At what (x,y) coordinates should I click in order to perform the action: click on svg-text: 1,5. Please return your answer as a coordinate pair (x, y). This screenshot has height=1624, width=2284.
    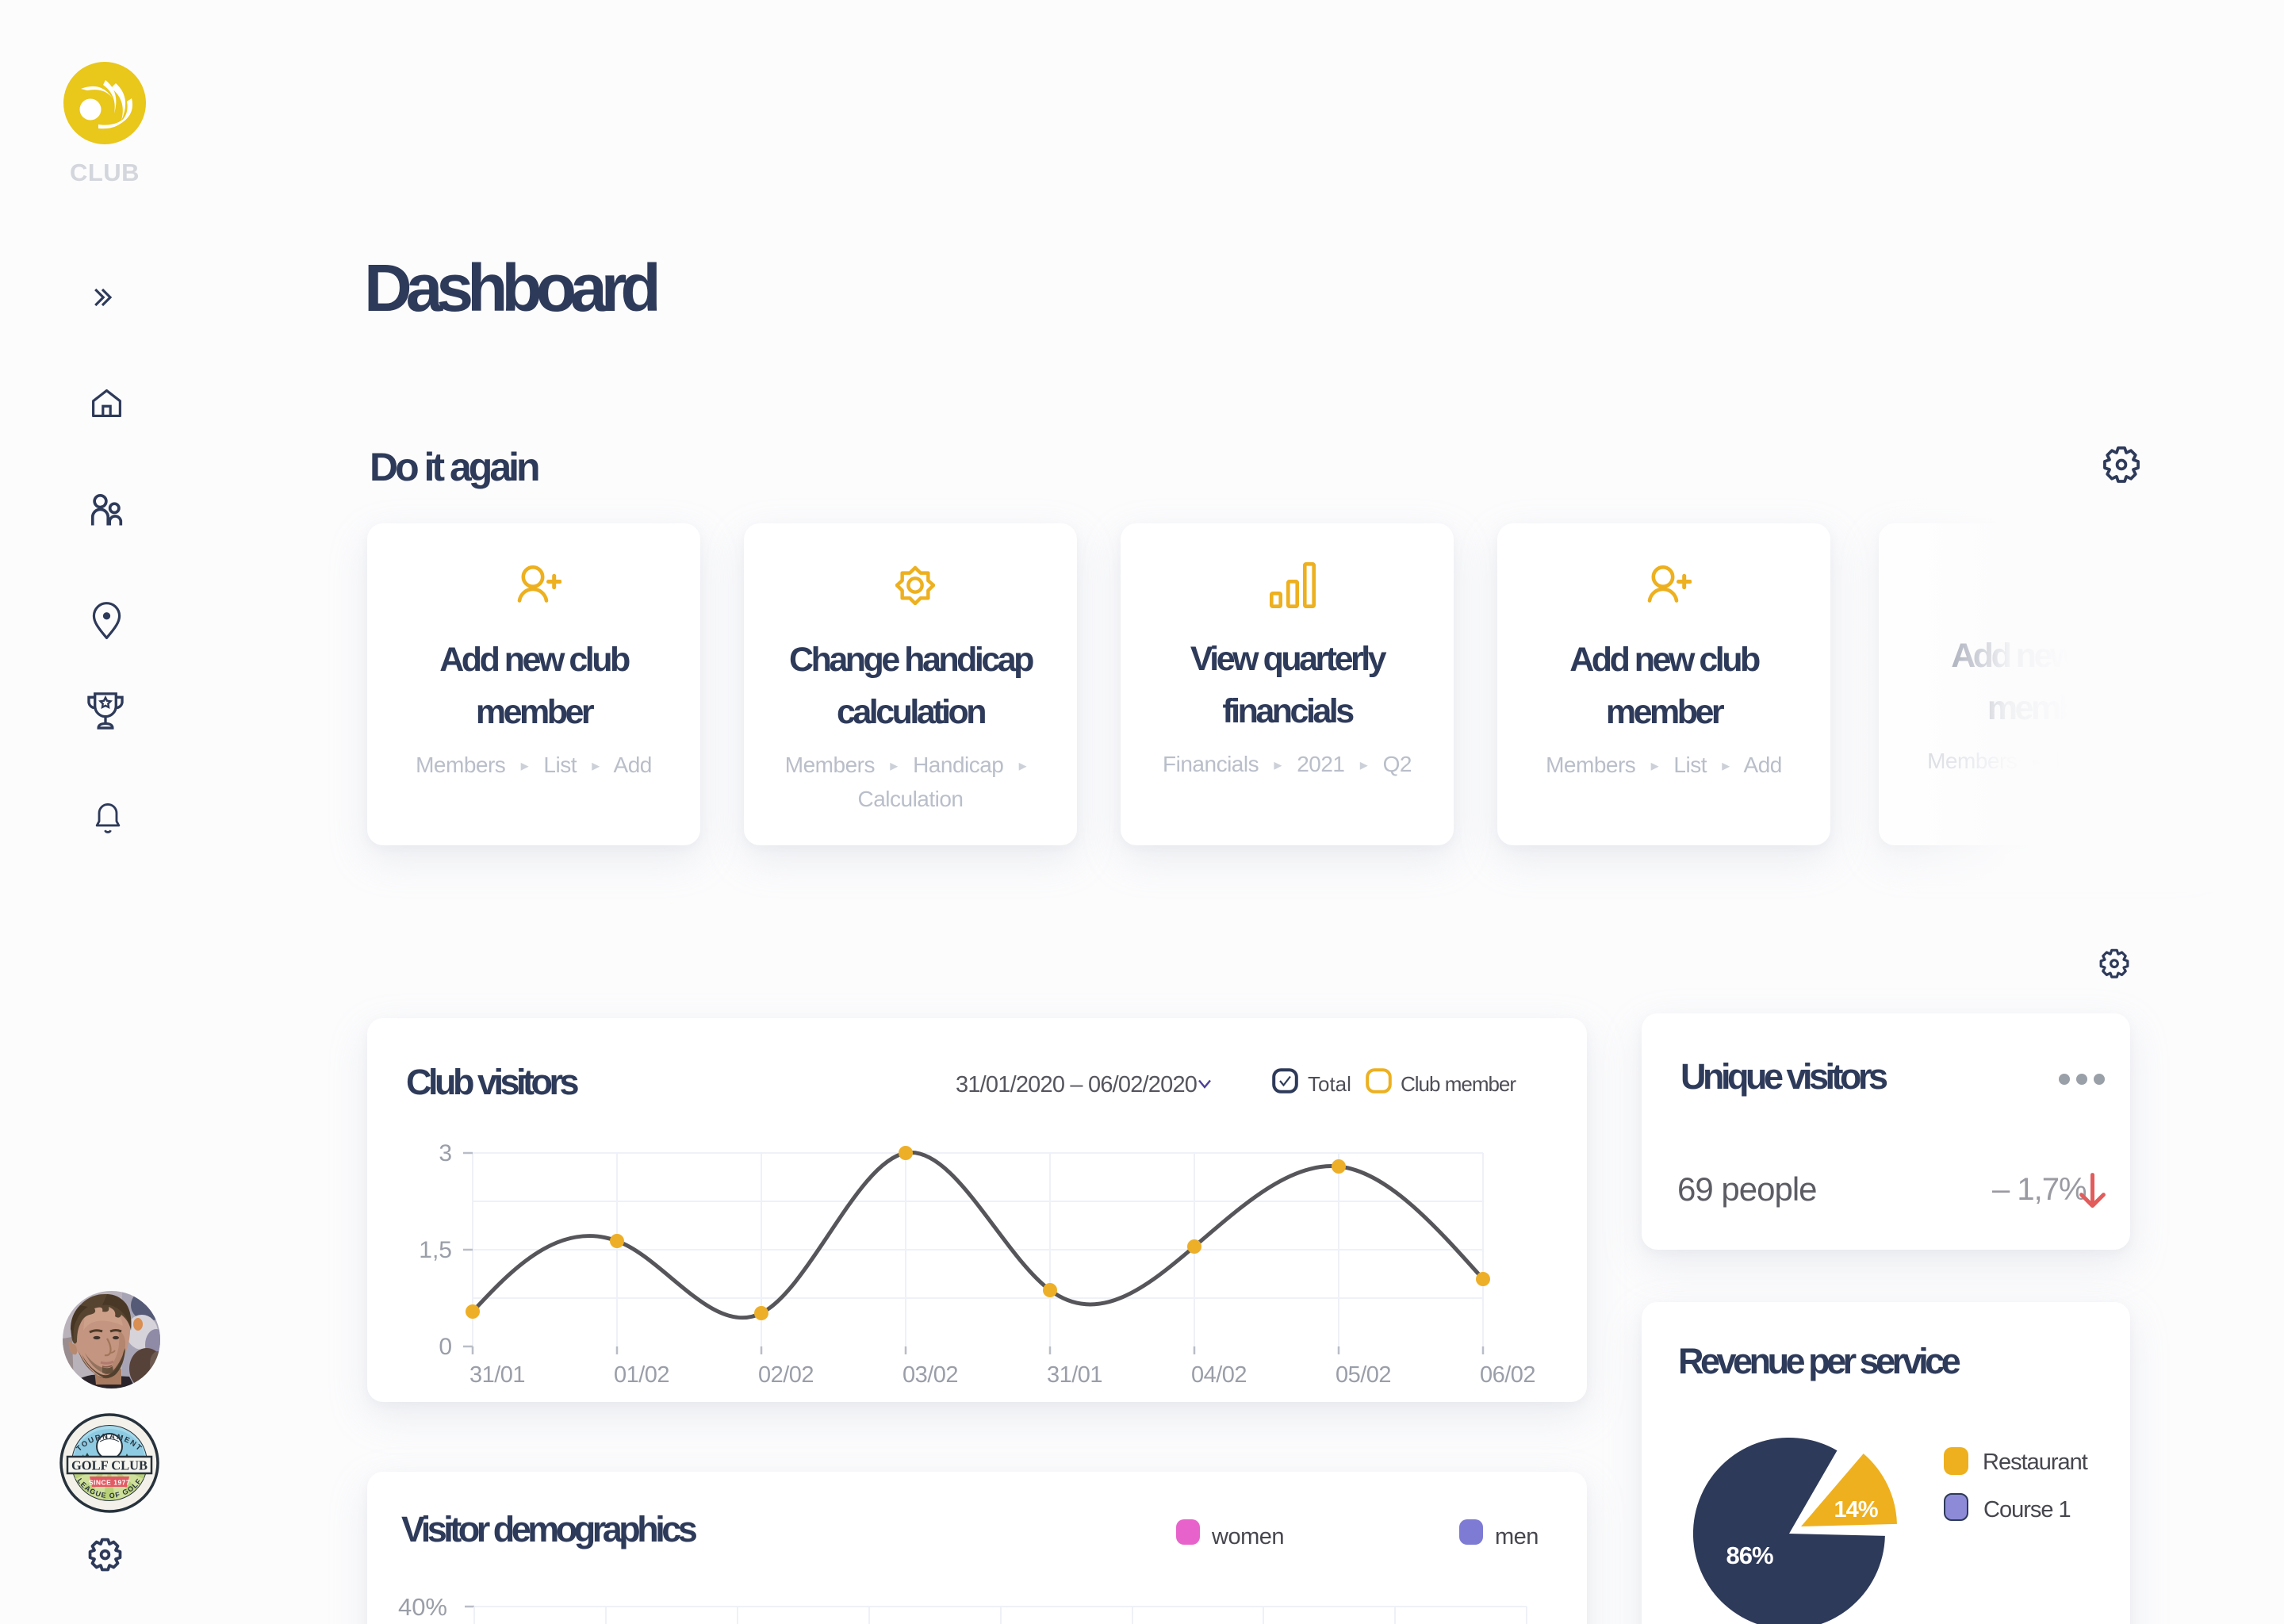
    Looking at the image, I should click on (435, 1250).